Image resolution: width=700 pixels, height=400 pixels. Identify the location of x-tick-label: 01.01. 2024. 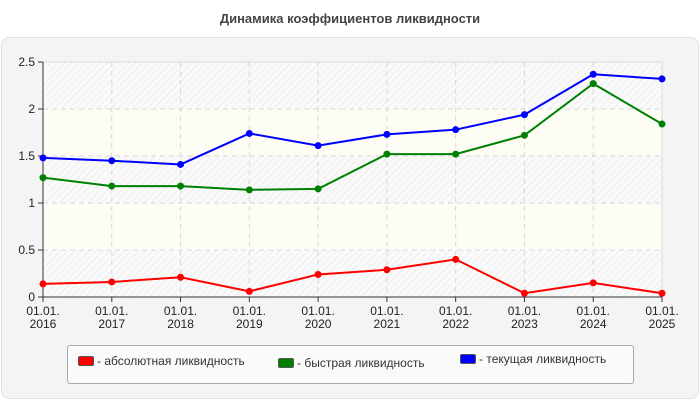
(593, 317).